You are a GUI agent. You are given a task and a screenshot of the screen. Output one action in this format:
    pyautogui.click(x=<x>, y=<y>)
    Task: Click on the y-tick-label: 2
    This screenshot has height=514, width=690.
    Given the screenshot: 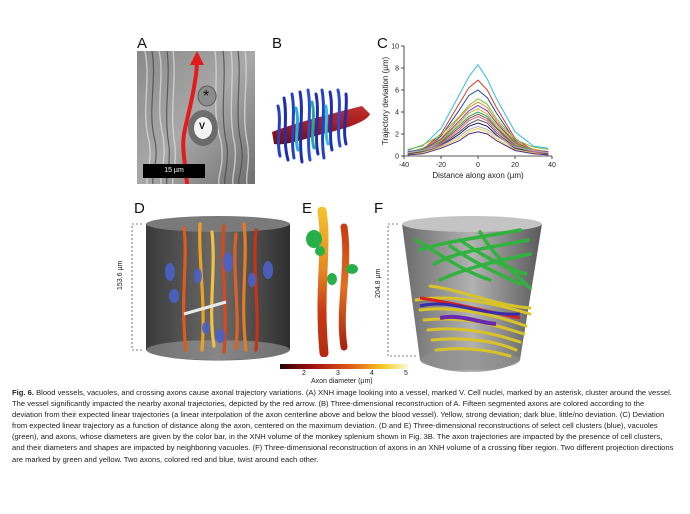 What is the action you would take?
    pyautogui.click(x=397, y=135)
    